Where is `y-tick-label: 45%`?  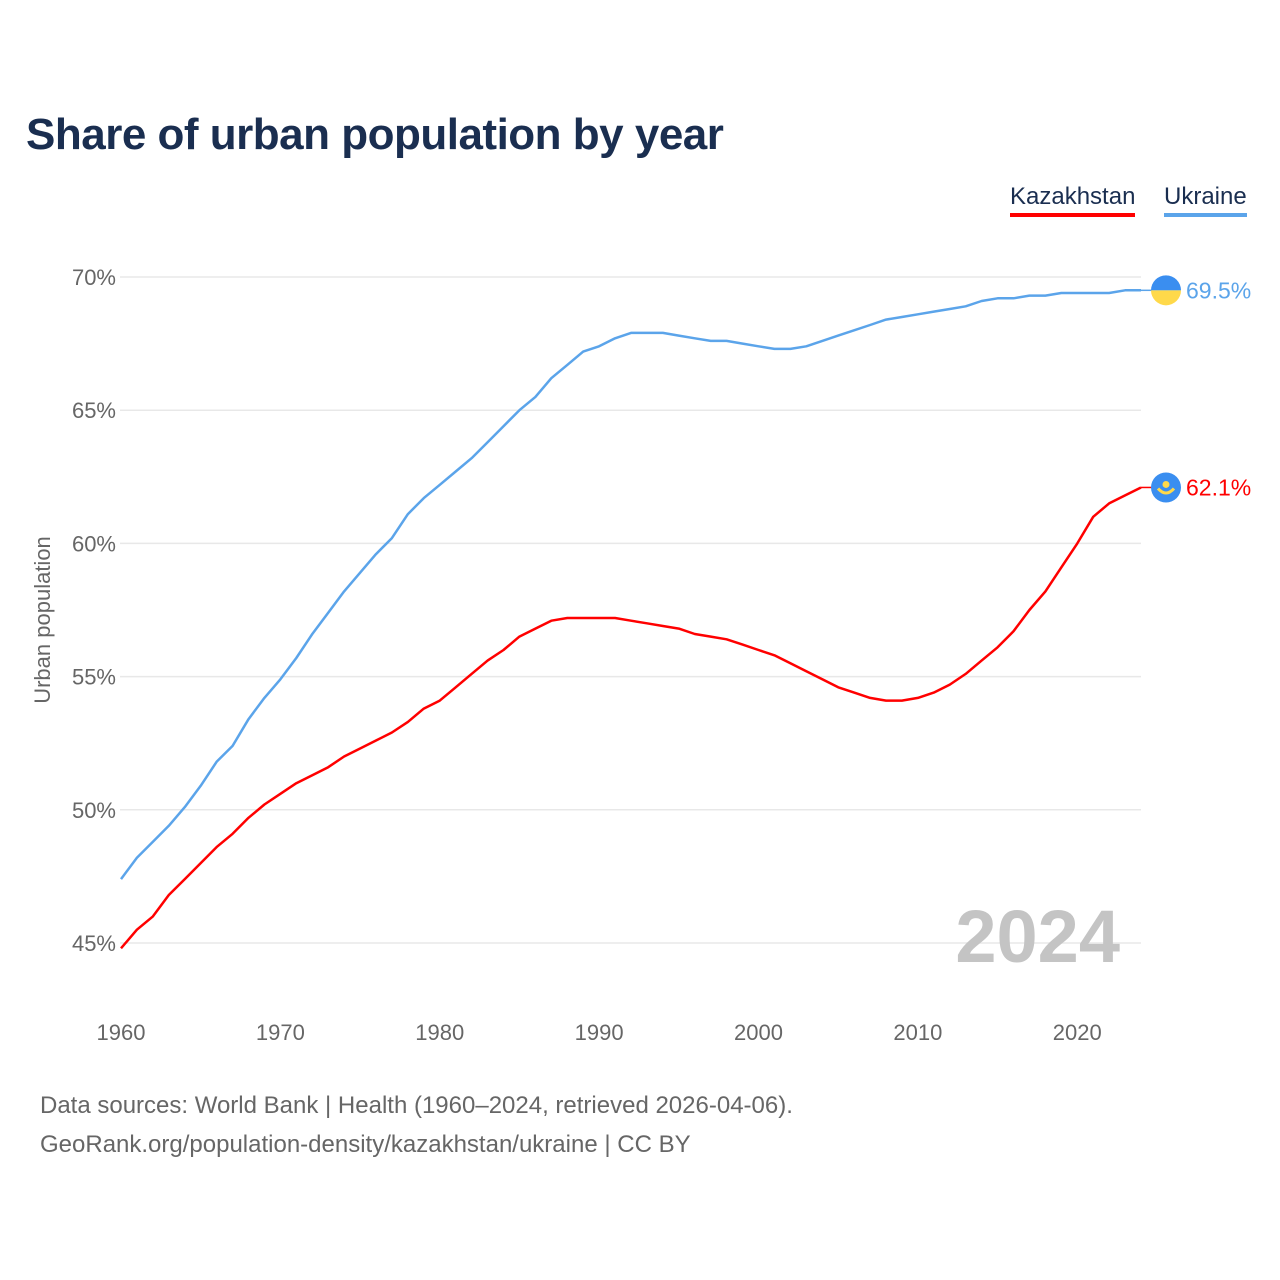
y-tick-label: 45% is located at coordinates (94, 943).